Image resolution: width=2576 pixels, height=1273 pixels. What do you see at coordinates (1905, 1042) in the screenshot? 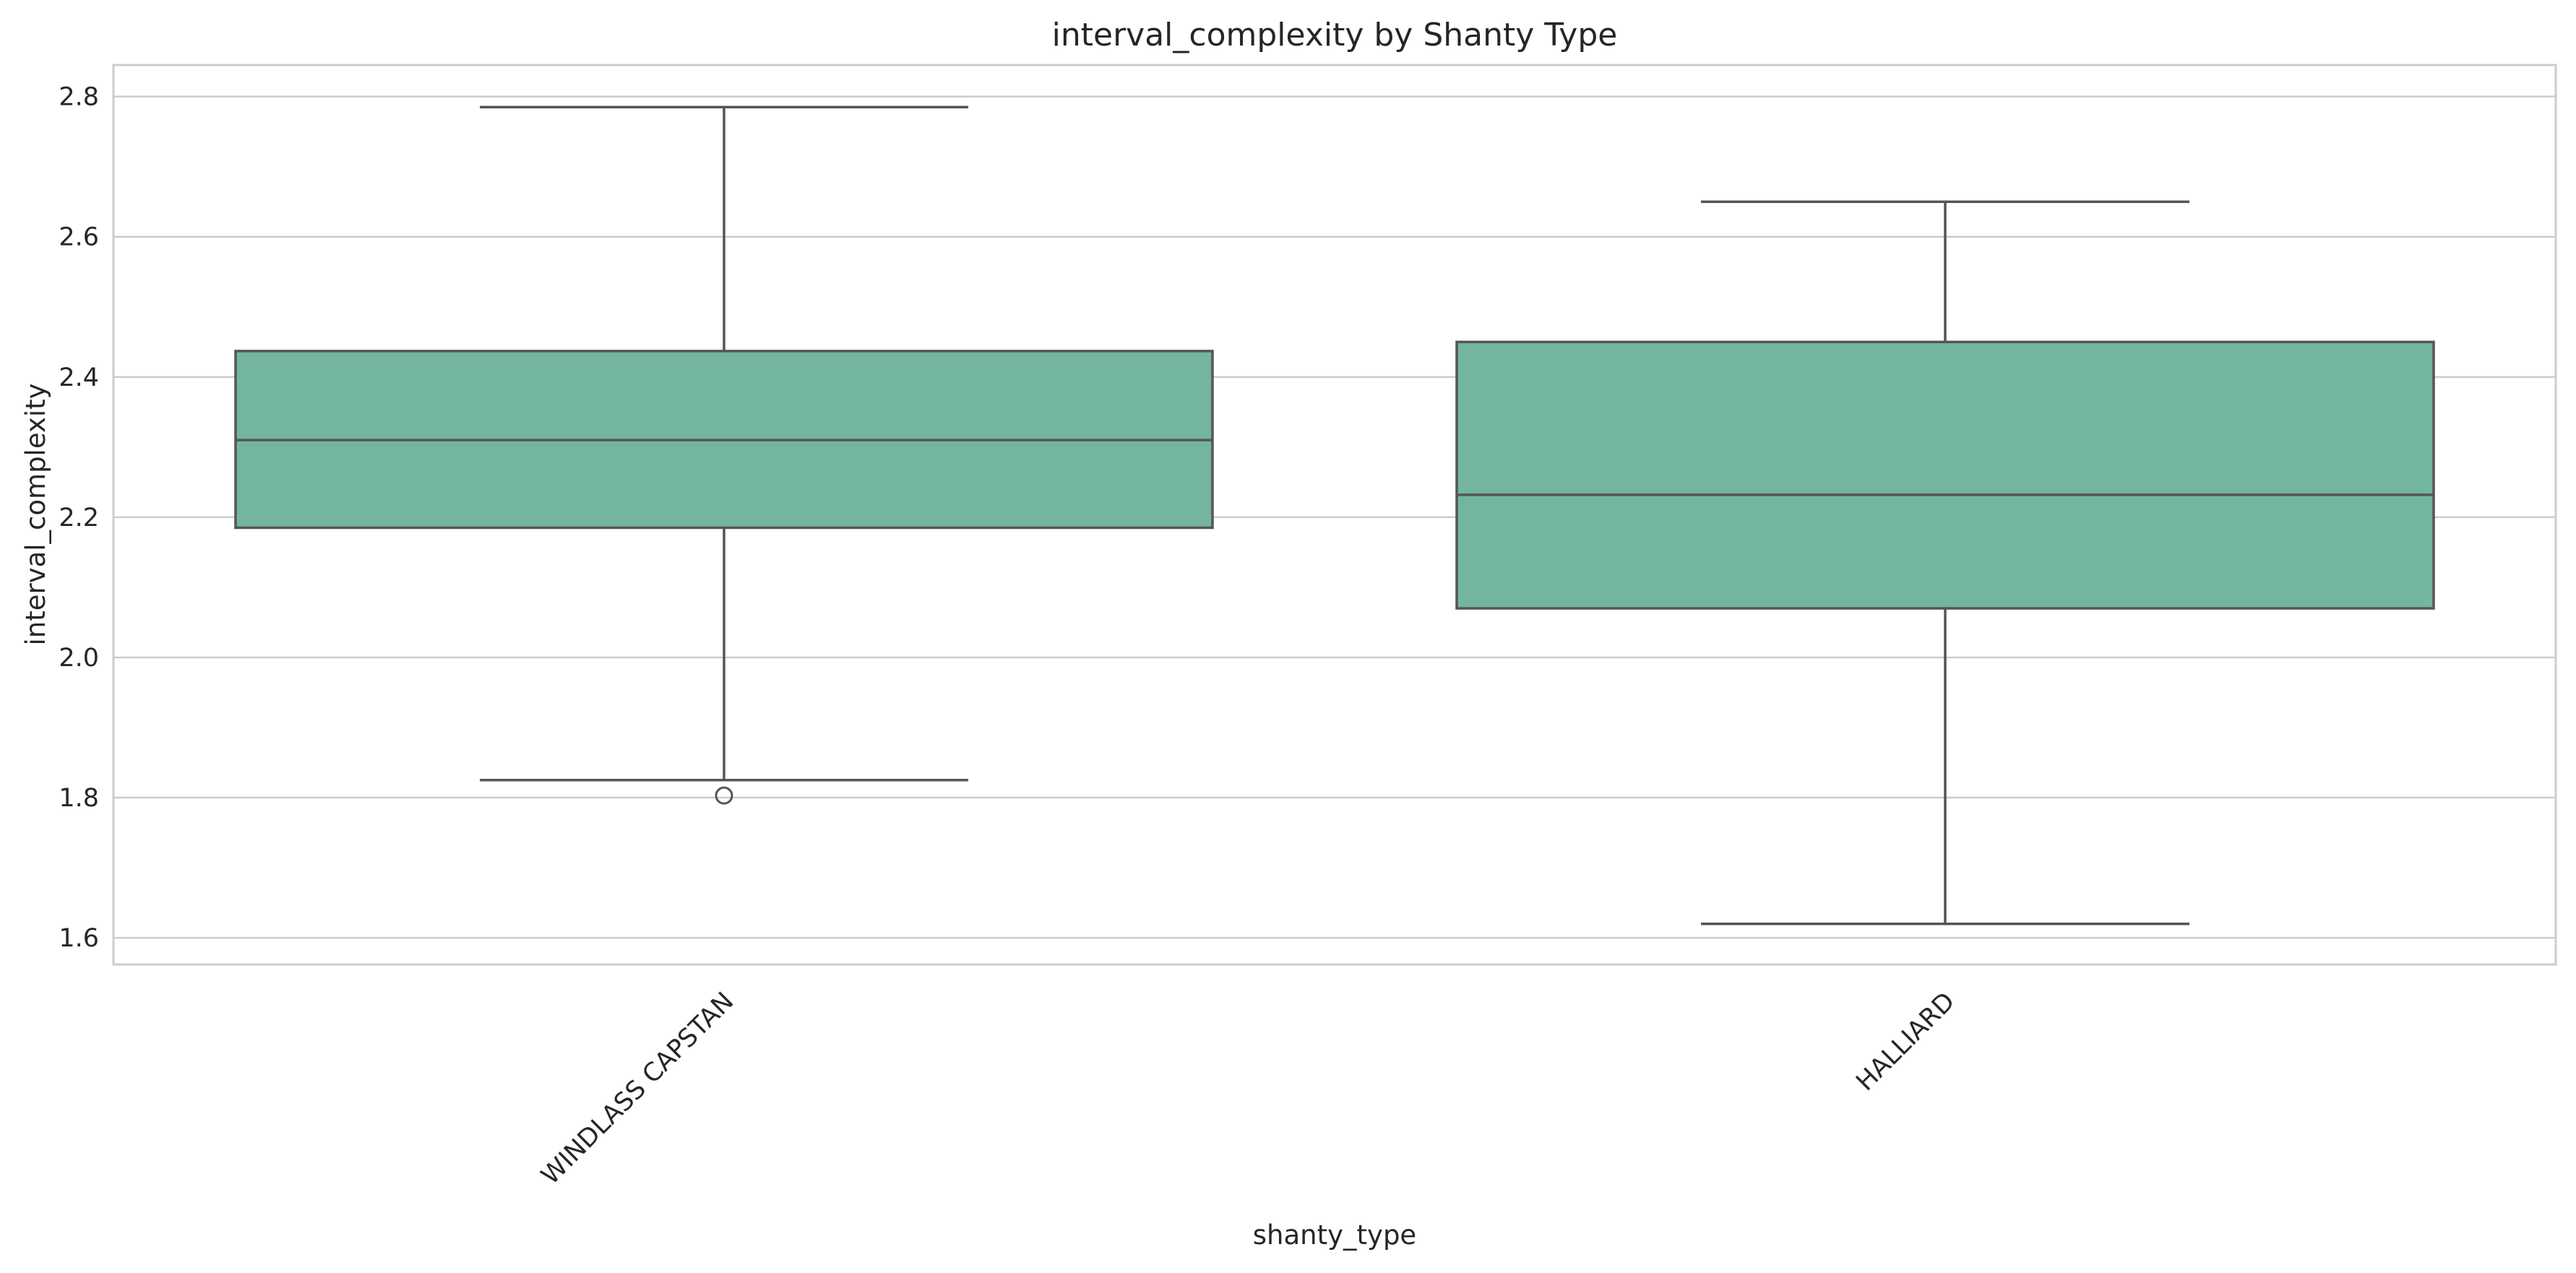
I see `x-tick-label: HALLIARD` at bounding box center [1905, 1042].